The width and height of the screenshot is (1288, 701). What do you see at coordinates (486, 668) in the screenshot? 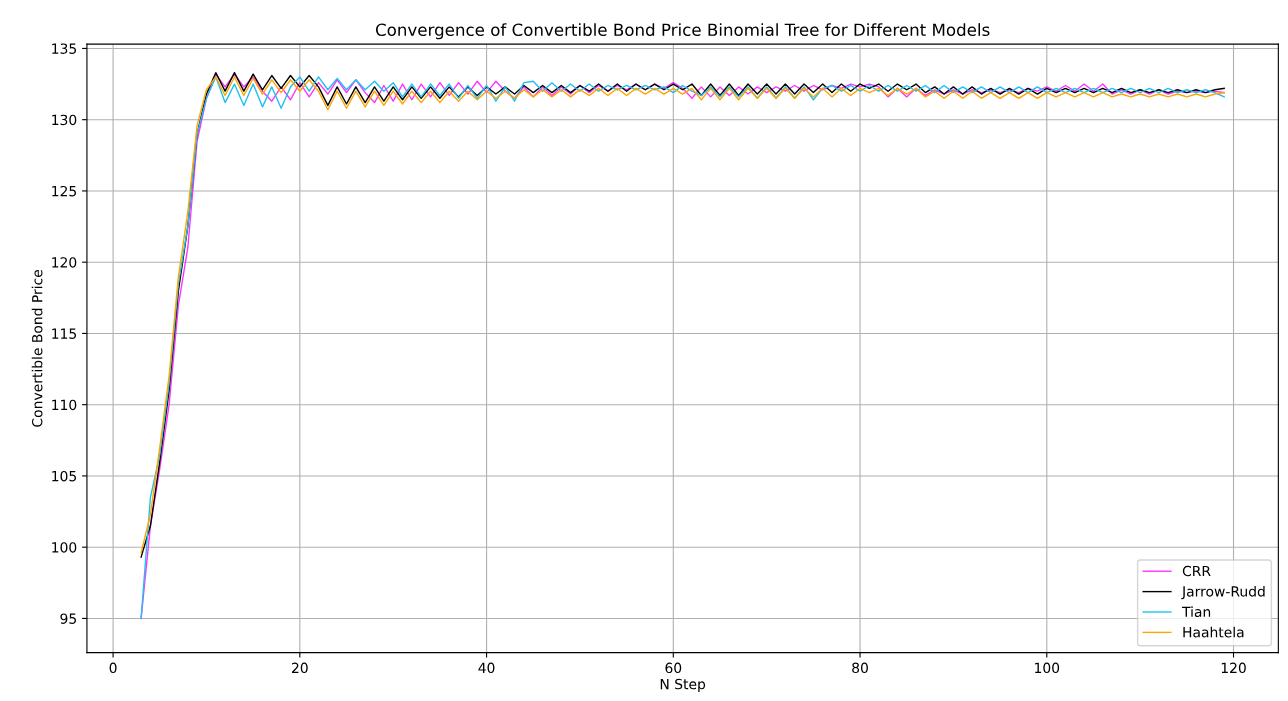
I see `x-tick-label: 40` at bounding box center [486, 668].